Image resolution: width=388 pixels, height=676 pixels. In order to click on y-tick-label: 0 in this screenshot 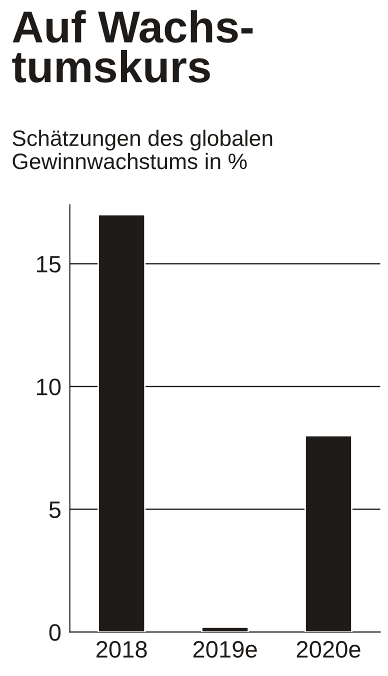, I will do `click(55, 632)`.